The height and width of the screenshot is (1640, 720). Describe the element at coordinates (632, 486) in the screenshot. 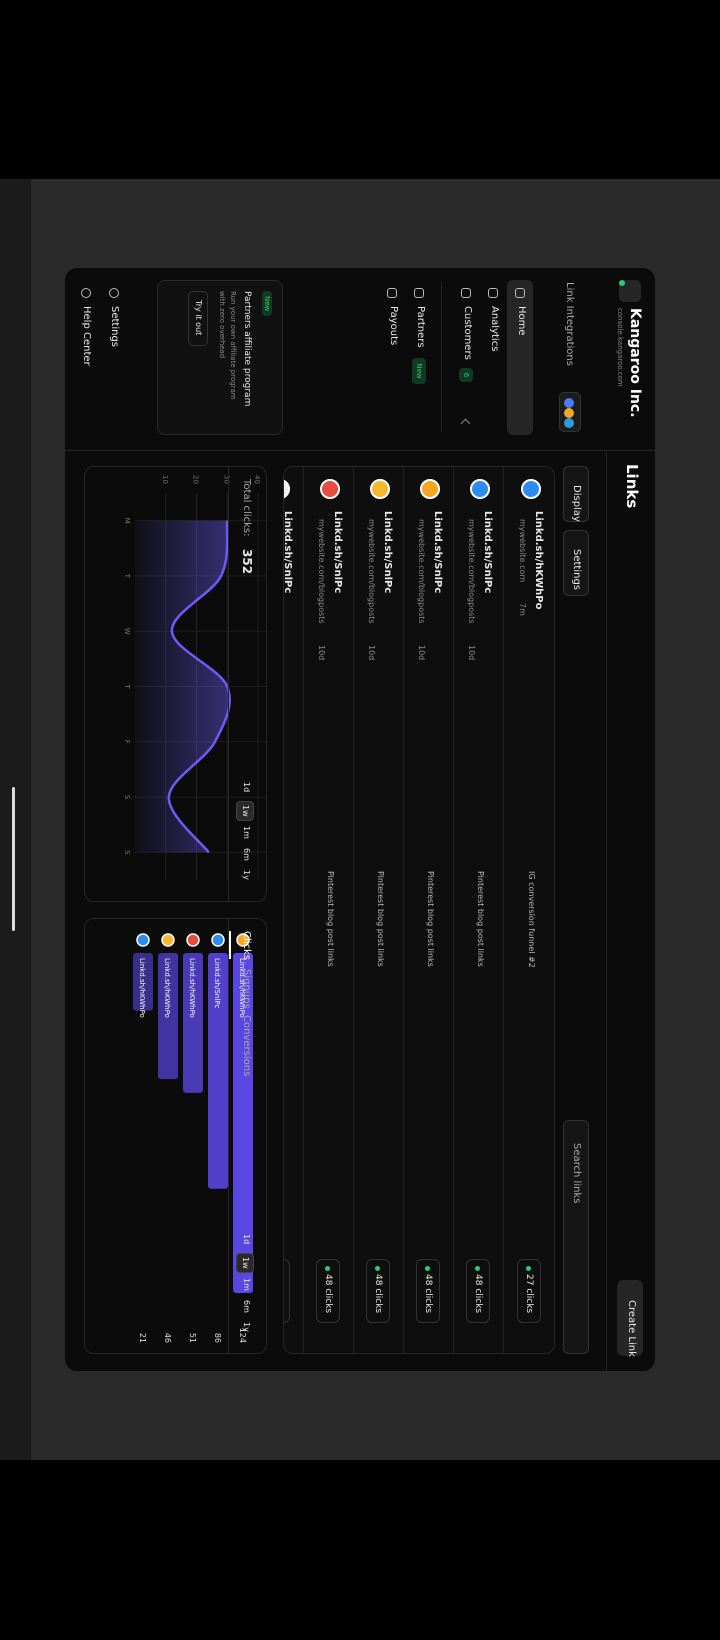

I see `page-title: Links` at that location.